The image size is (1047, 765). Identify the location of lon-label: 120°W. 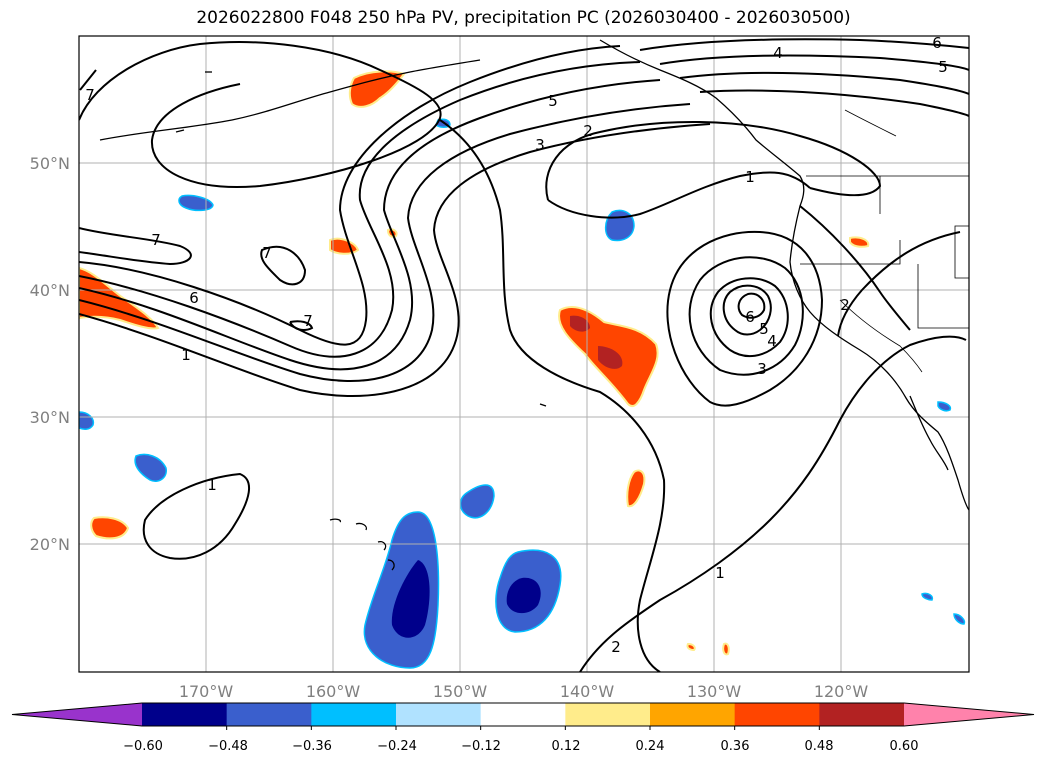
(841, 691).